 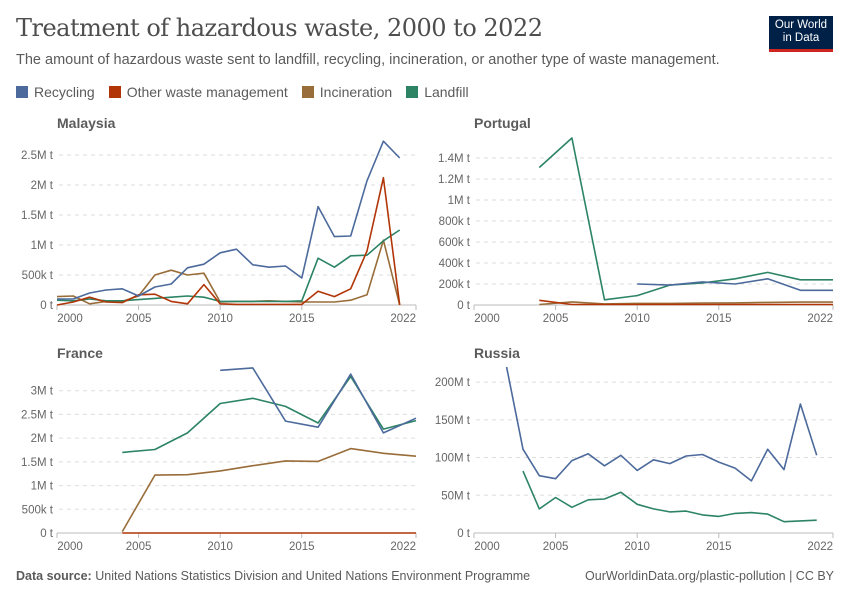 I want to click on y-tick-label: 1.2M t, so click(x=454, y=180).